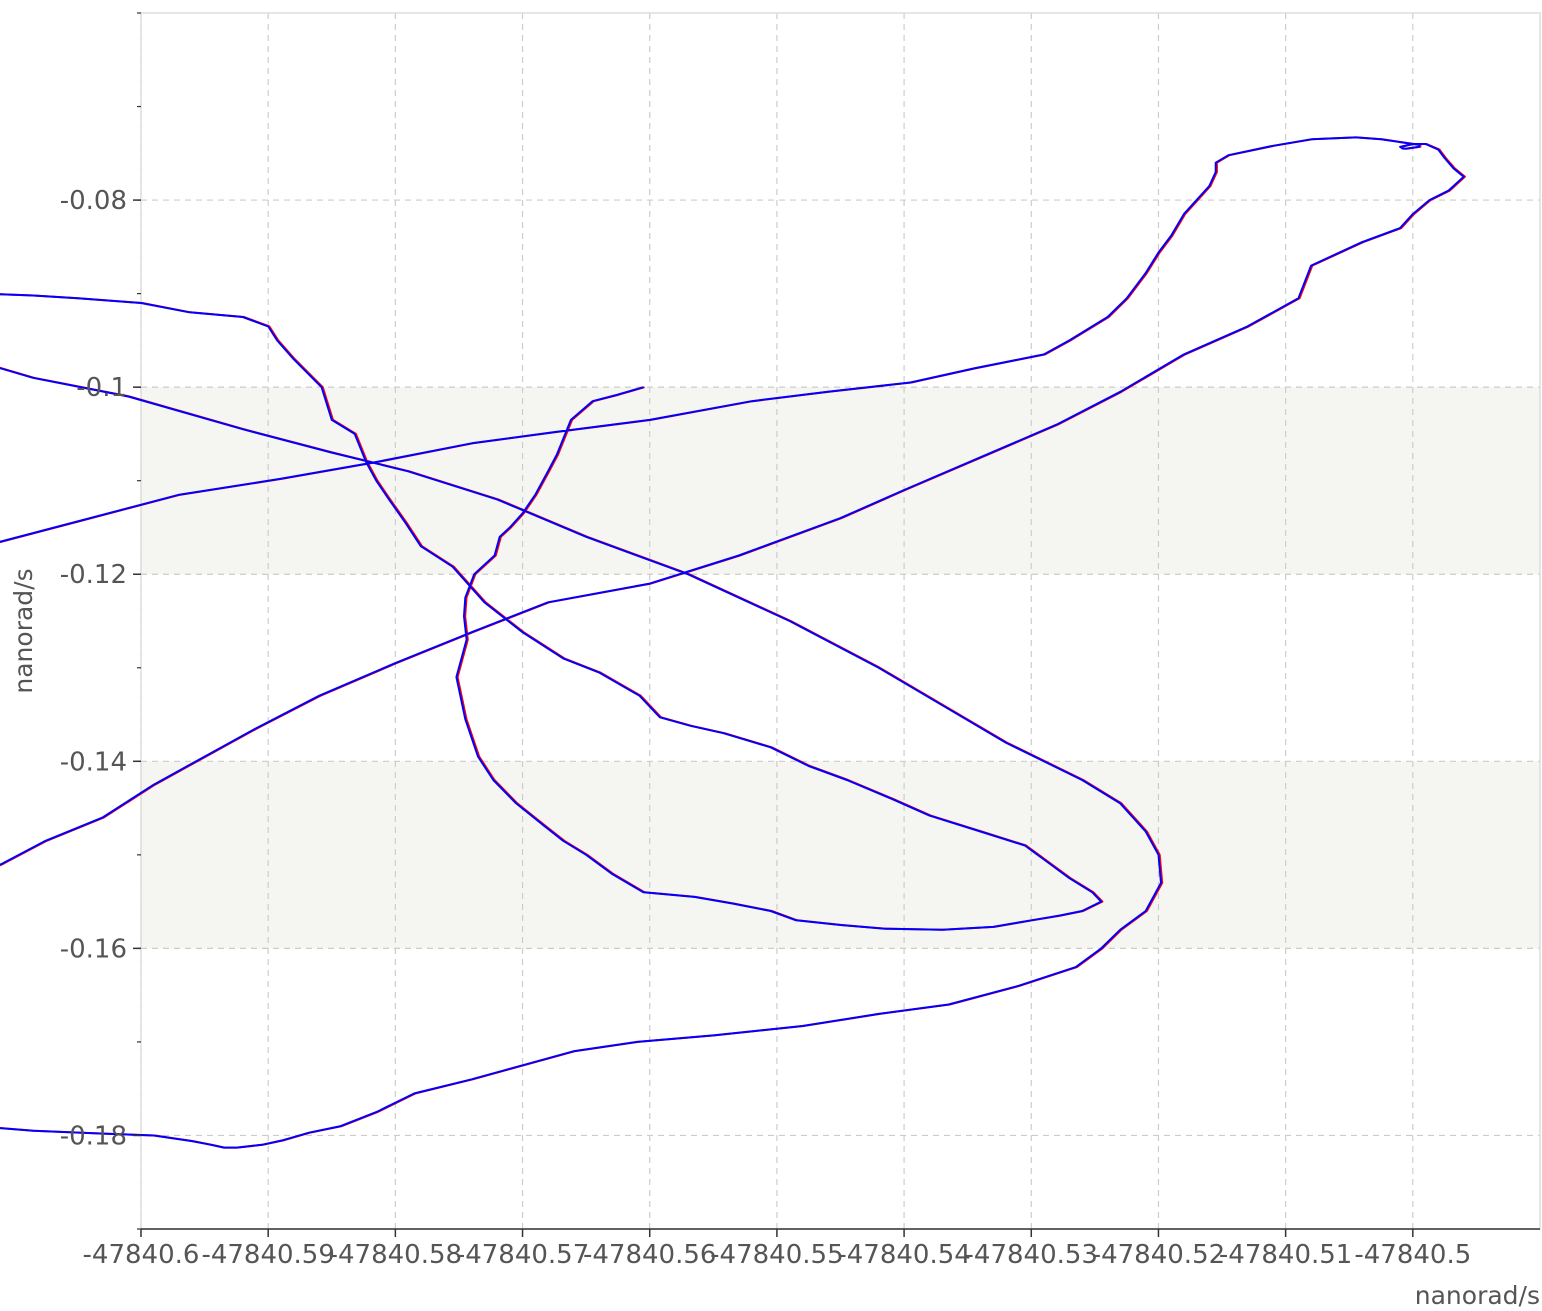 The height and width of the screenshot is (1311, 1542). I want to click on x-tick-label: -47840.59, so click(267, 1255).